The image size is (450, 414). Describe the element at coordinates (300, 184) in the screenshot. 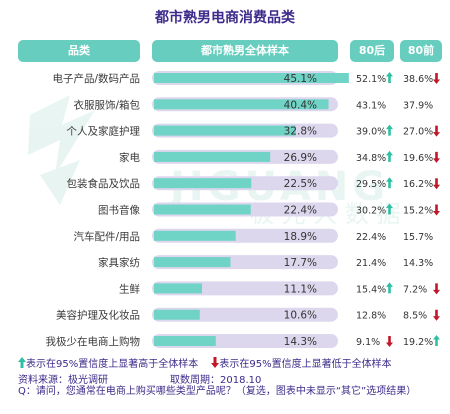

I see `bar-value-label: 22.5%` at that location.